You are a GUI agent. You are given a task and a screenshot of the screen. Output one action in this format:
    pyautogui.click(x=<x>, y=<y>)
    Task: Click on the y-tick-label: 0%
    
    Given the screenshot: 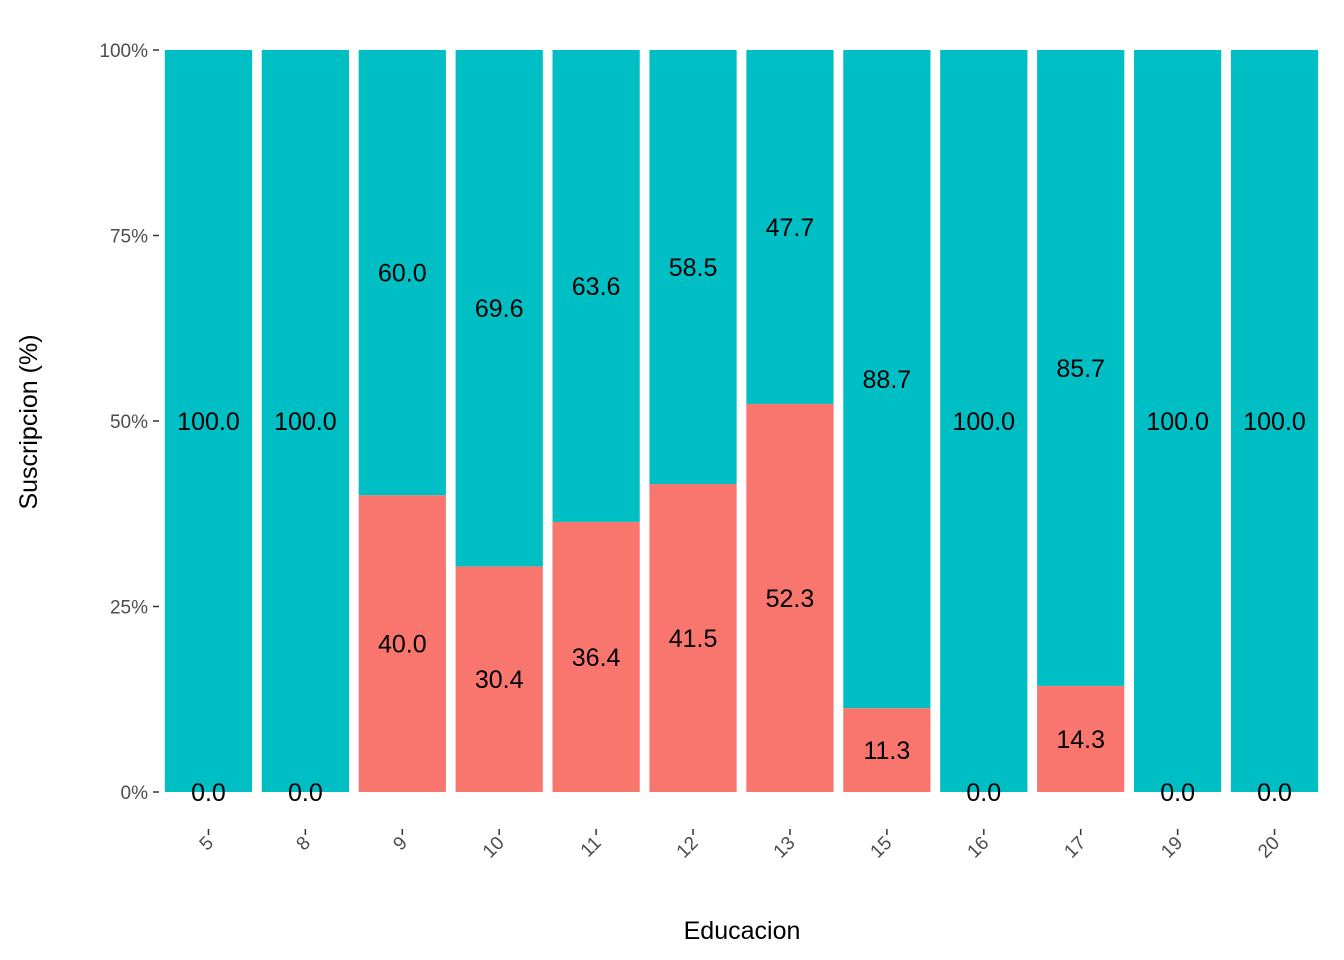 What is the action you would take?
    pyautogui.click(x=135, y=793)
    